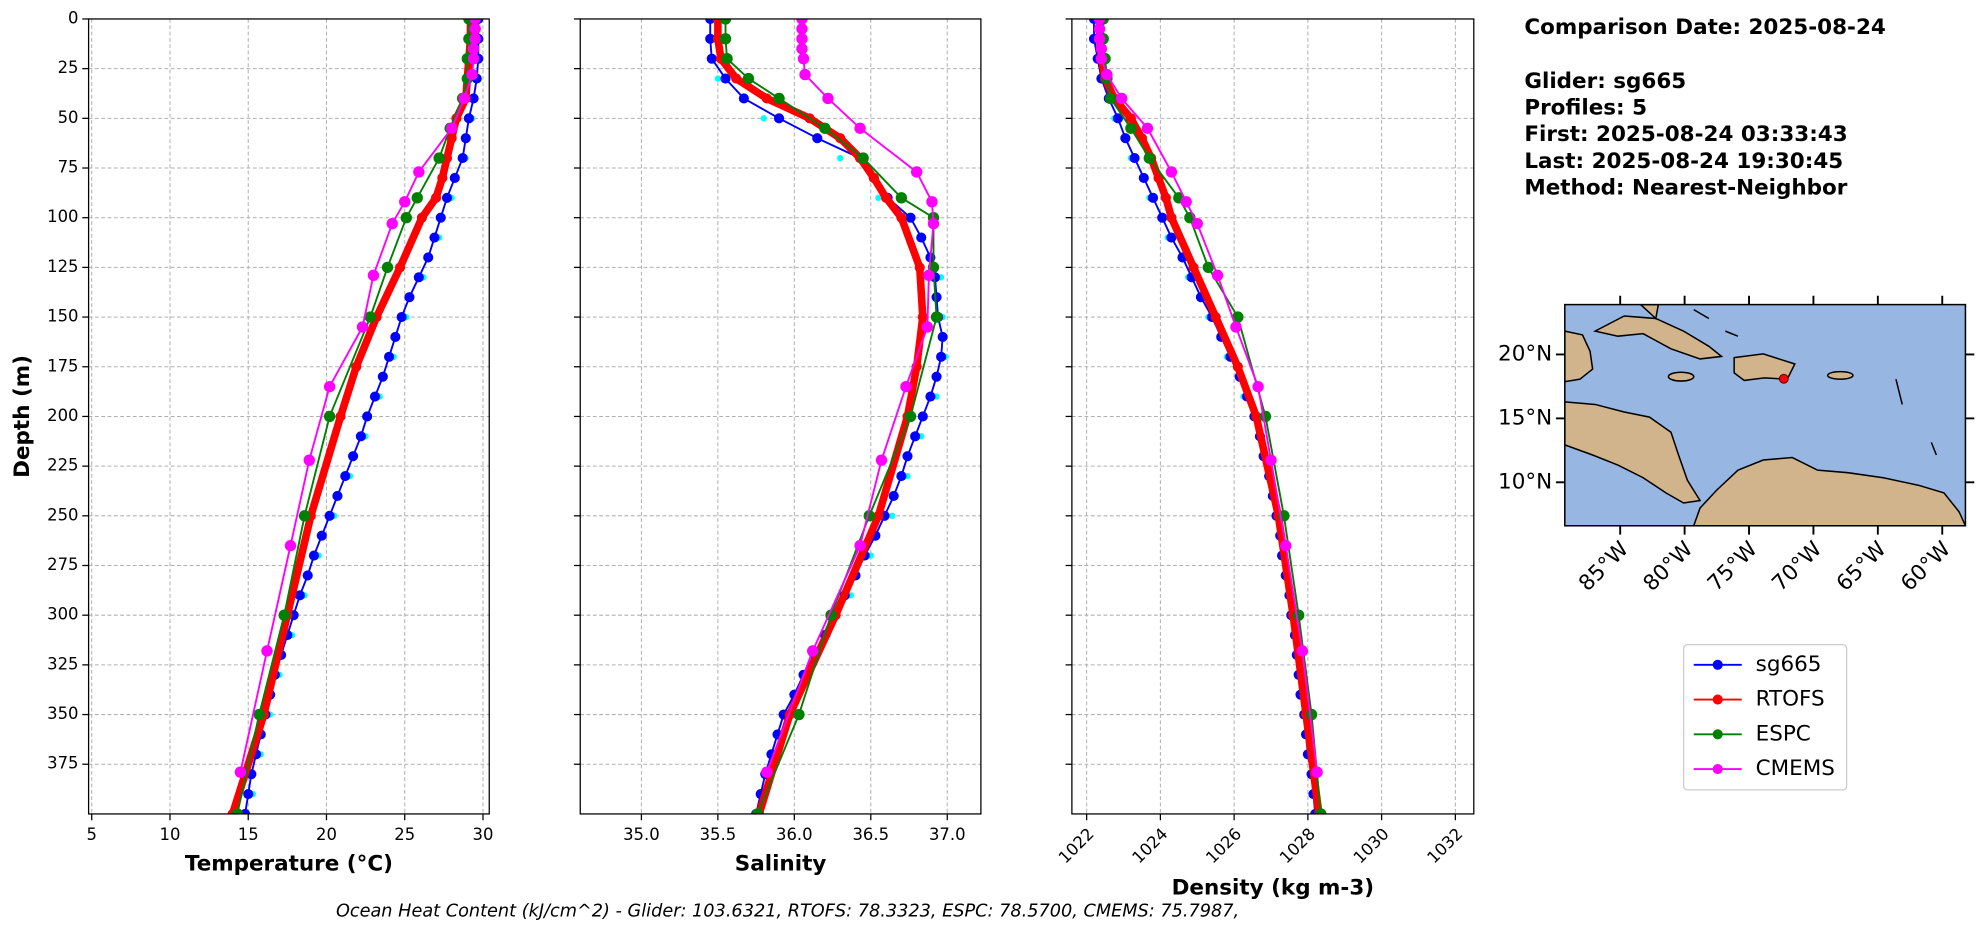 The image size is (1982, 934). What do you see at coordinates (1658, 337) in the screenshot?
I see `cuba` at bounding box center [1658, 337].